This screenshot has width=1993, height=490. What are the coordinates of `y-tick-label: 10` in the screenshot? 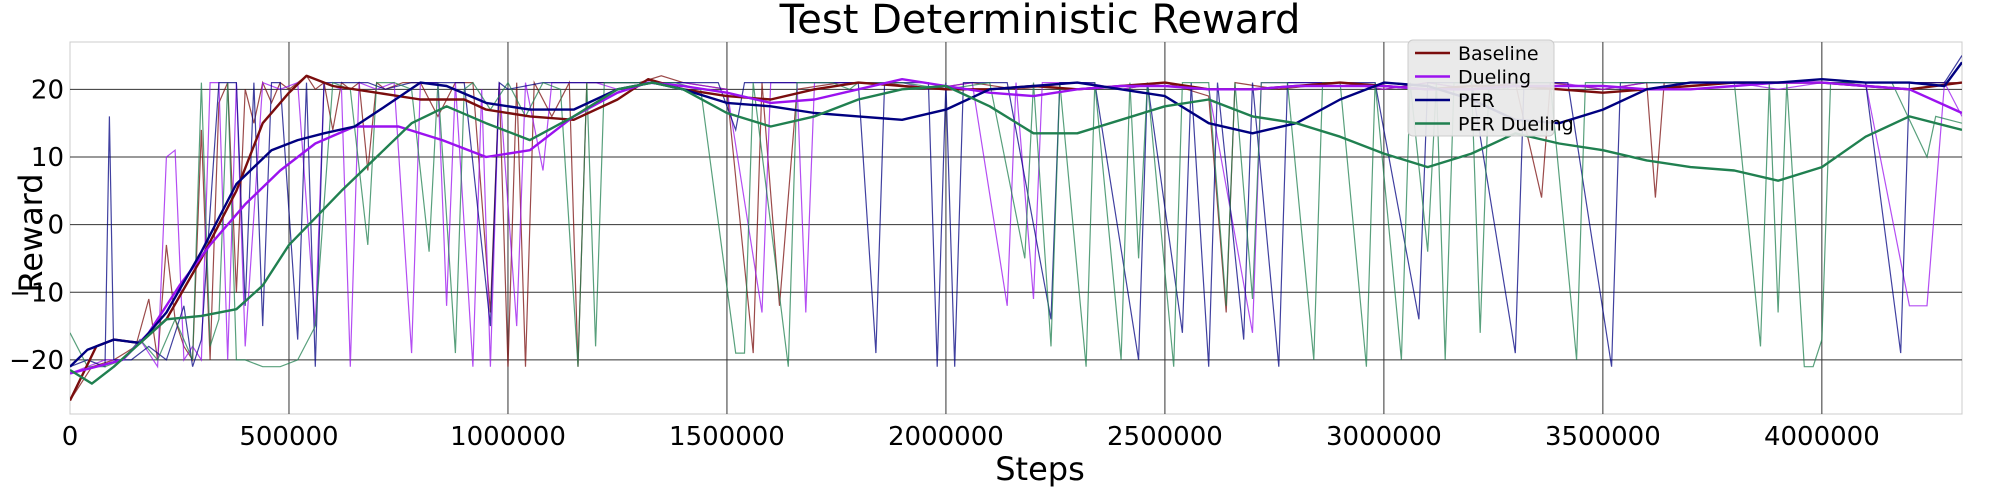 It's located at (47, 158).